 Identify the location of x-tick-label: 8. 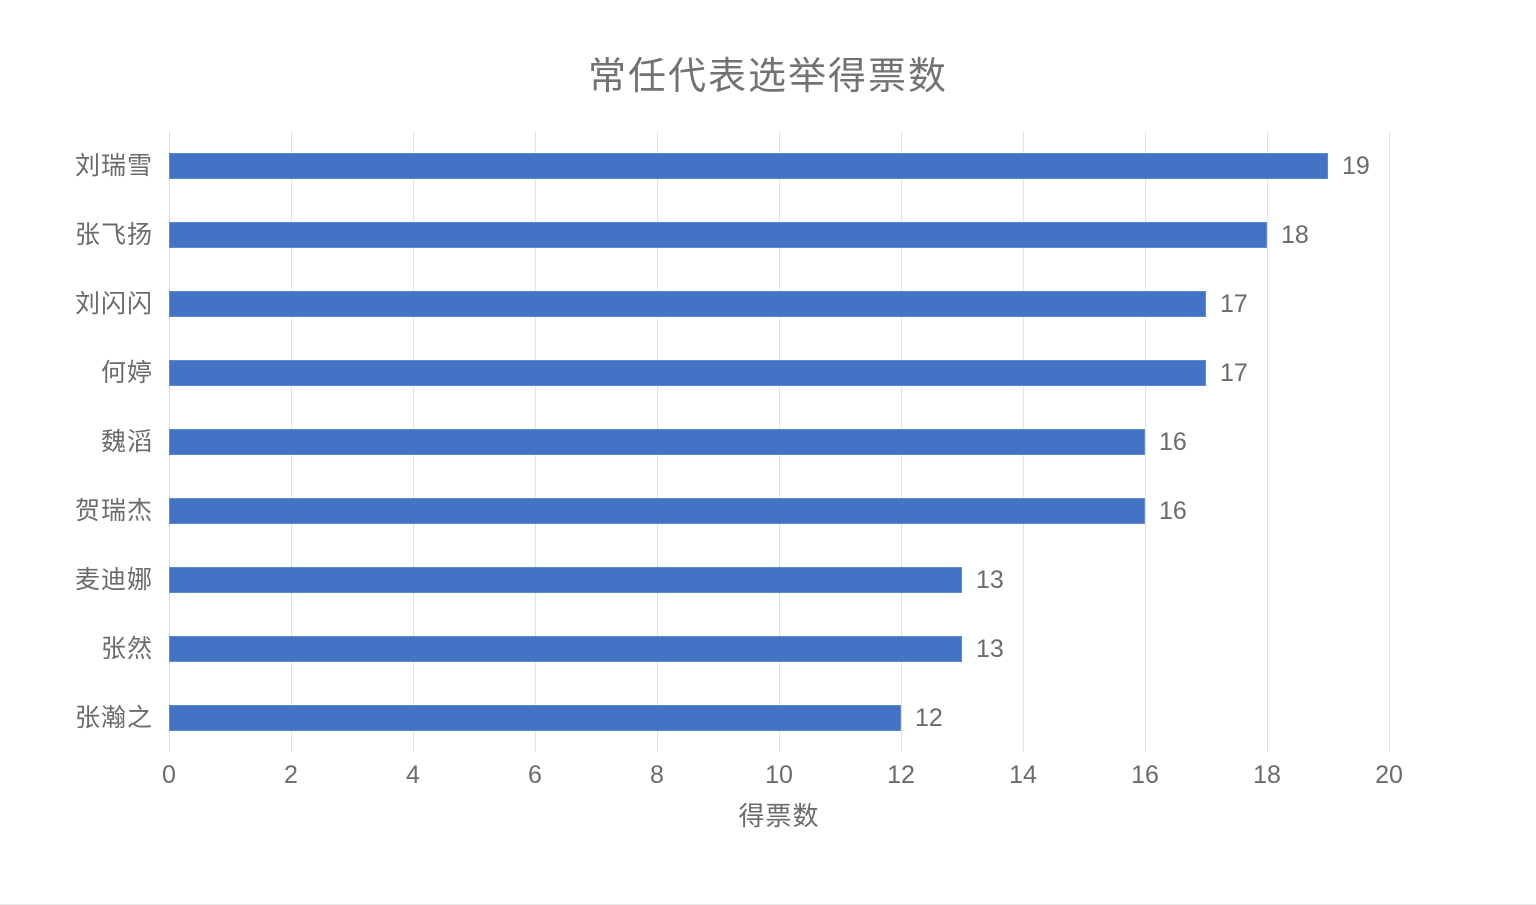
(657, 775).